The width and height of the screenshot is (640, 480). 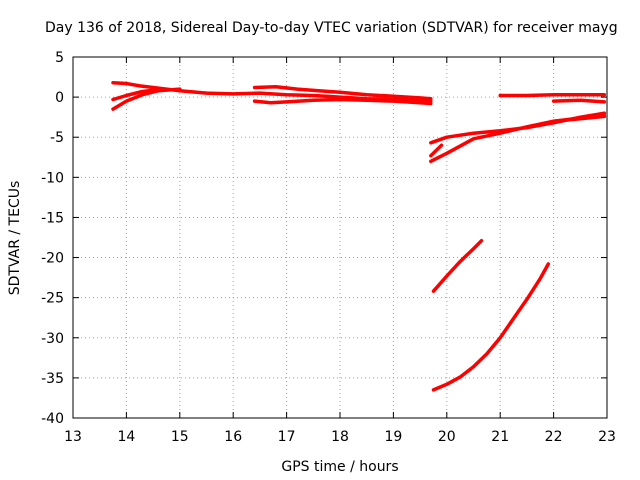 What do you see at coordinates (393, 437) in the screenshot?
I see `x-tick-label: 19` at bounding box center [393, 437].